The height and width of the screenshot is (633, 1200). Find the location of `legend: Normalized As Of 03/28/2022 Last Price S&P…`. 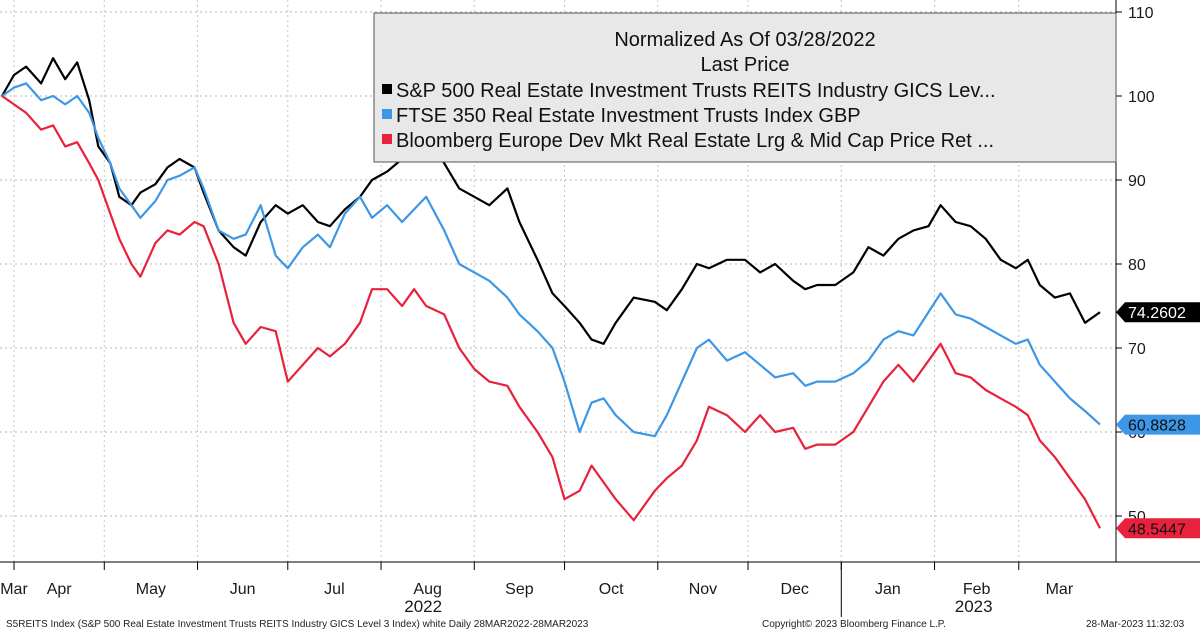

legend: Normalized As Of 03/28/2022 Last Price S&P… is located at coordinates (745, 87).